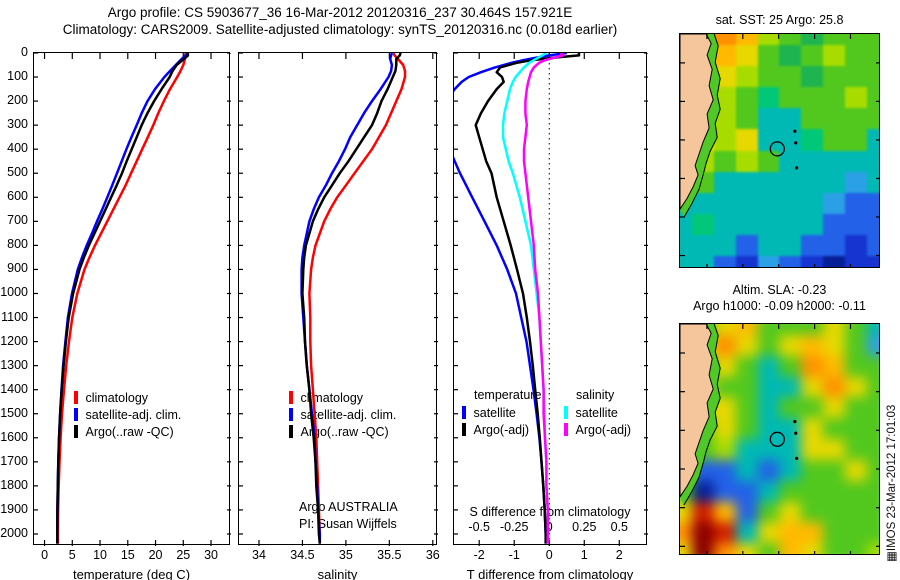 The image size is (900, 580). Describe the element at coordinates (549, 555) in the screenshot. I see `tick-label: 0` at that location.